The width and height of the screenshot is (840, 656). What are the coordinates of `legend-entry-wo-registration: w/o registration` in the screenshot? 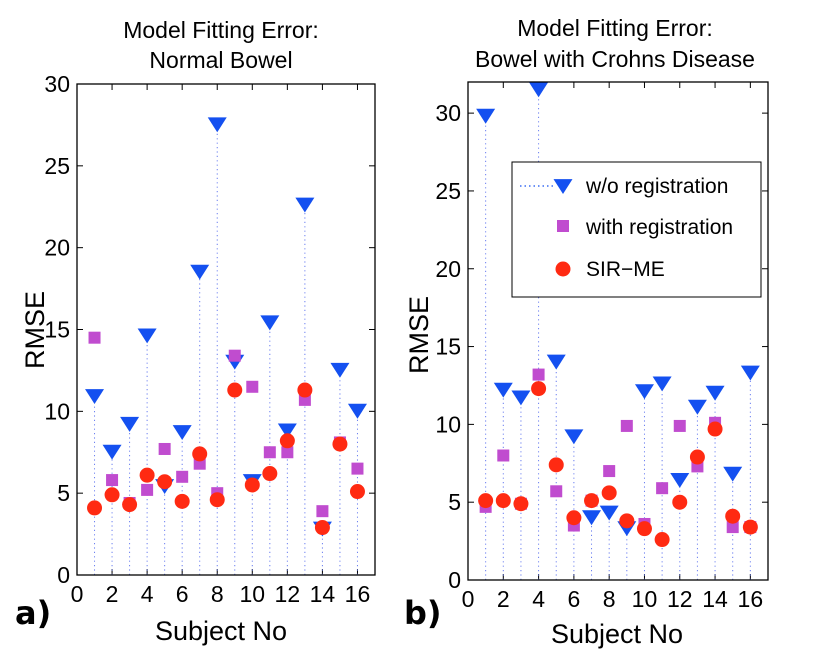 It's located at (624, 186).